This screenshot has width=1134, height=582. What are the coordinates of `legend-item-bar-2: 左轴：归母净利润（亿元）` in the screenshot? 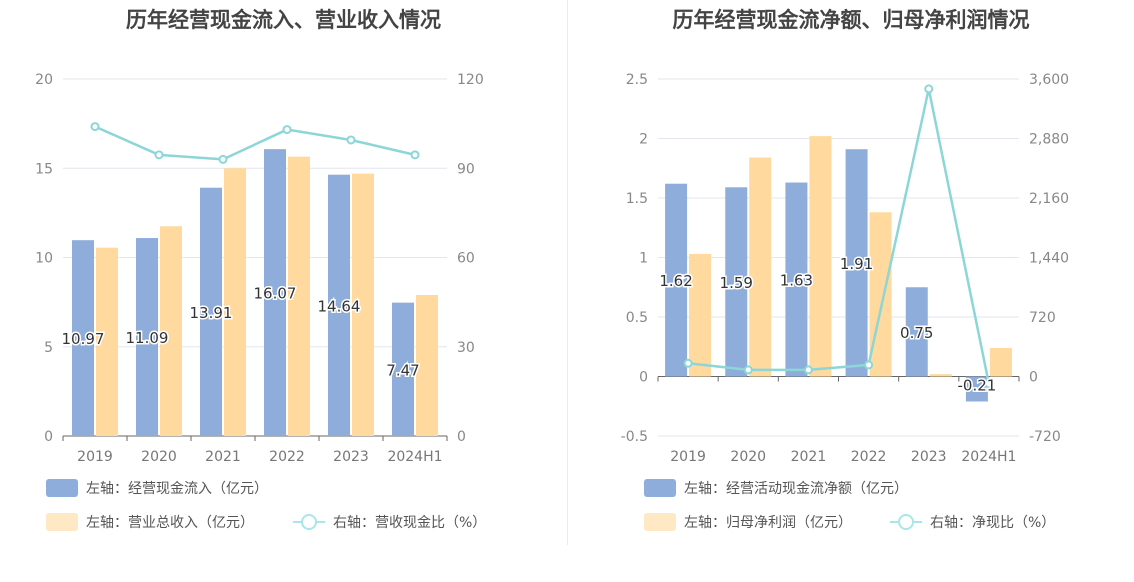 It's located at (748, 522).